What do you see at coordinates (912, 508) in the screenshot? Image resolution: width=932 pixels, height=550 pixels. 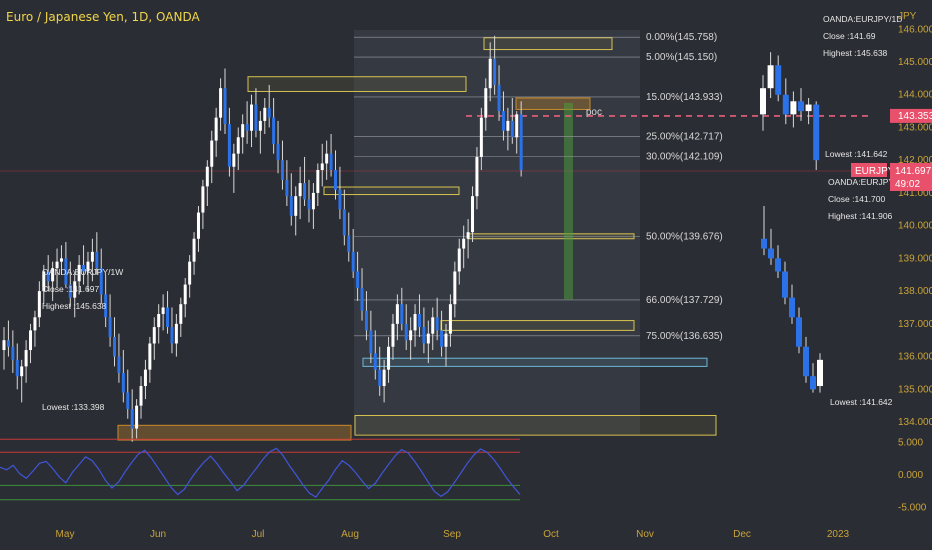 I see `oscillator-tick: -5.000` at bounding box center [912, 508].